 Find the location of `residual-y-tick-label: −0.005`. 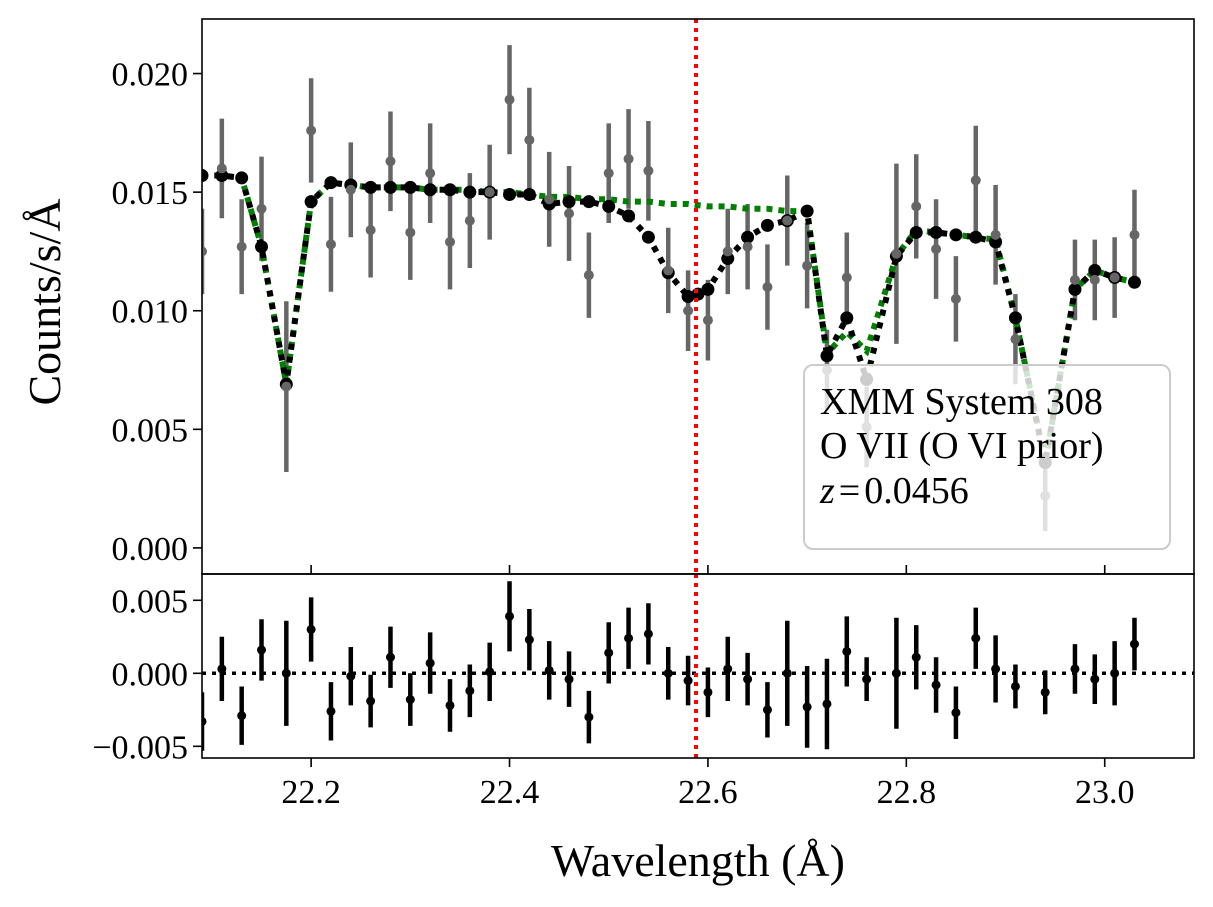

residual-y-tick-label: −0.005 is located at coordinates (140, 747).